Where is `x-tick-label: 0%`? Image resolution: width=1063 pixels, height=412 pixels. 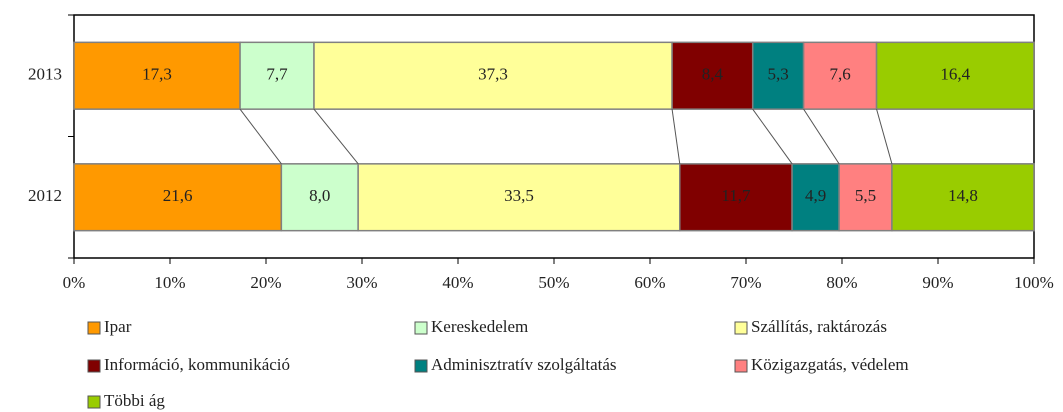 x-tick-label: 0% is located at coordinates (74, 282).